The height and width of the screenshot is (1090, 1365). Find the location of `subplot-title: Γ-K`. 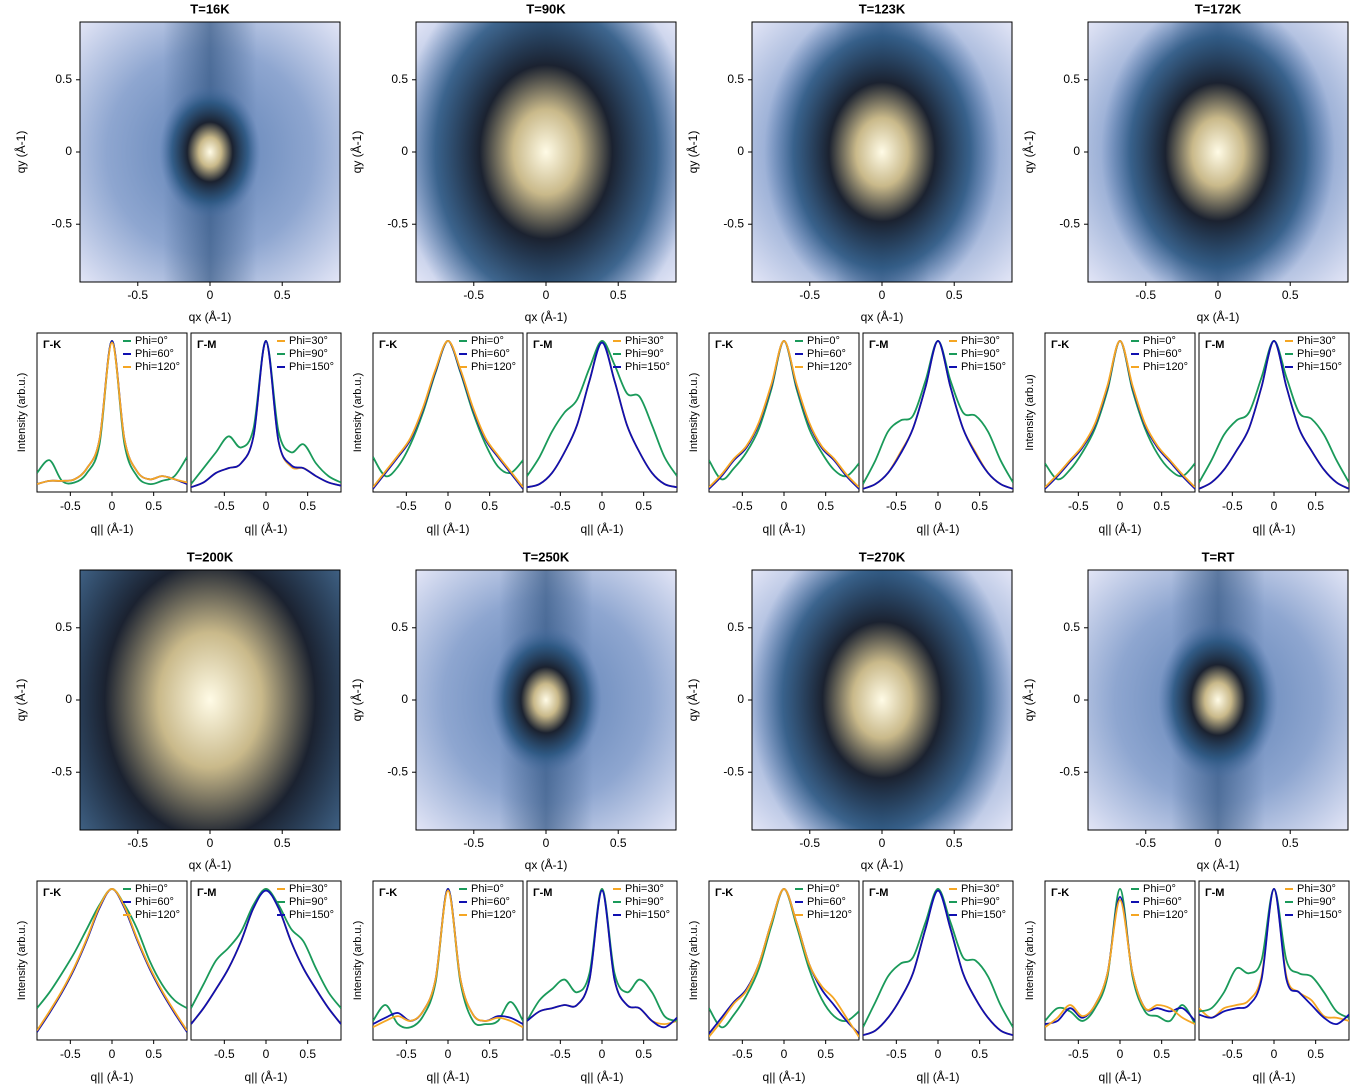

subplot-title: Γ-K is located at coordinates (724, 893).